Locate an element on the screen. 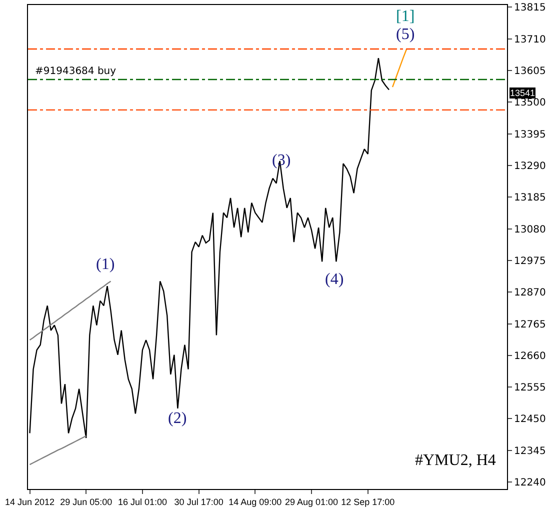 Image resolution: width=553 pixels, height=511 pixels. text: 13541 is located at coordinates (523, 93).